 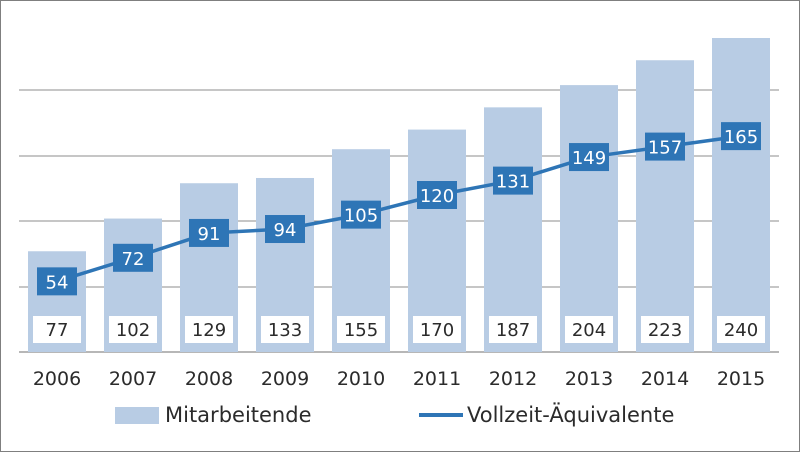 I want to click on x-tick-label: 2009, so click(x=285, y=379).